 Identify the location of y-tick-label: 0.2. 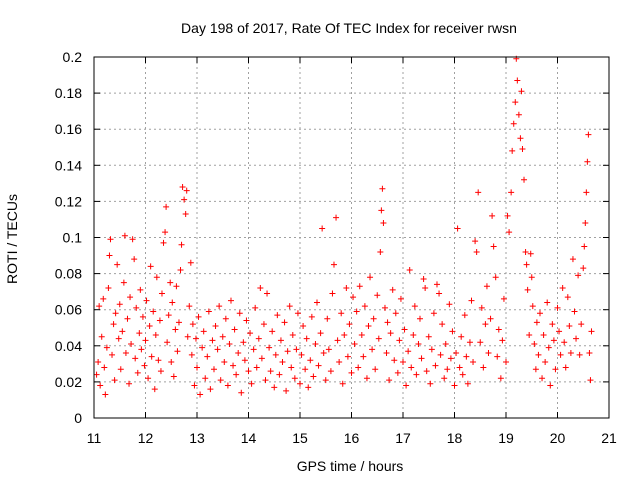
(73, 57).